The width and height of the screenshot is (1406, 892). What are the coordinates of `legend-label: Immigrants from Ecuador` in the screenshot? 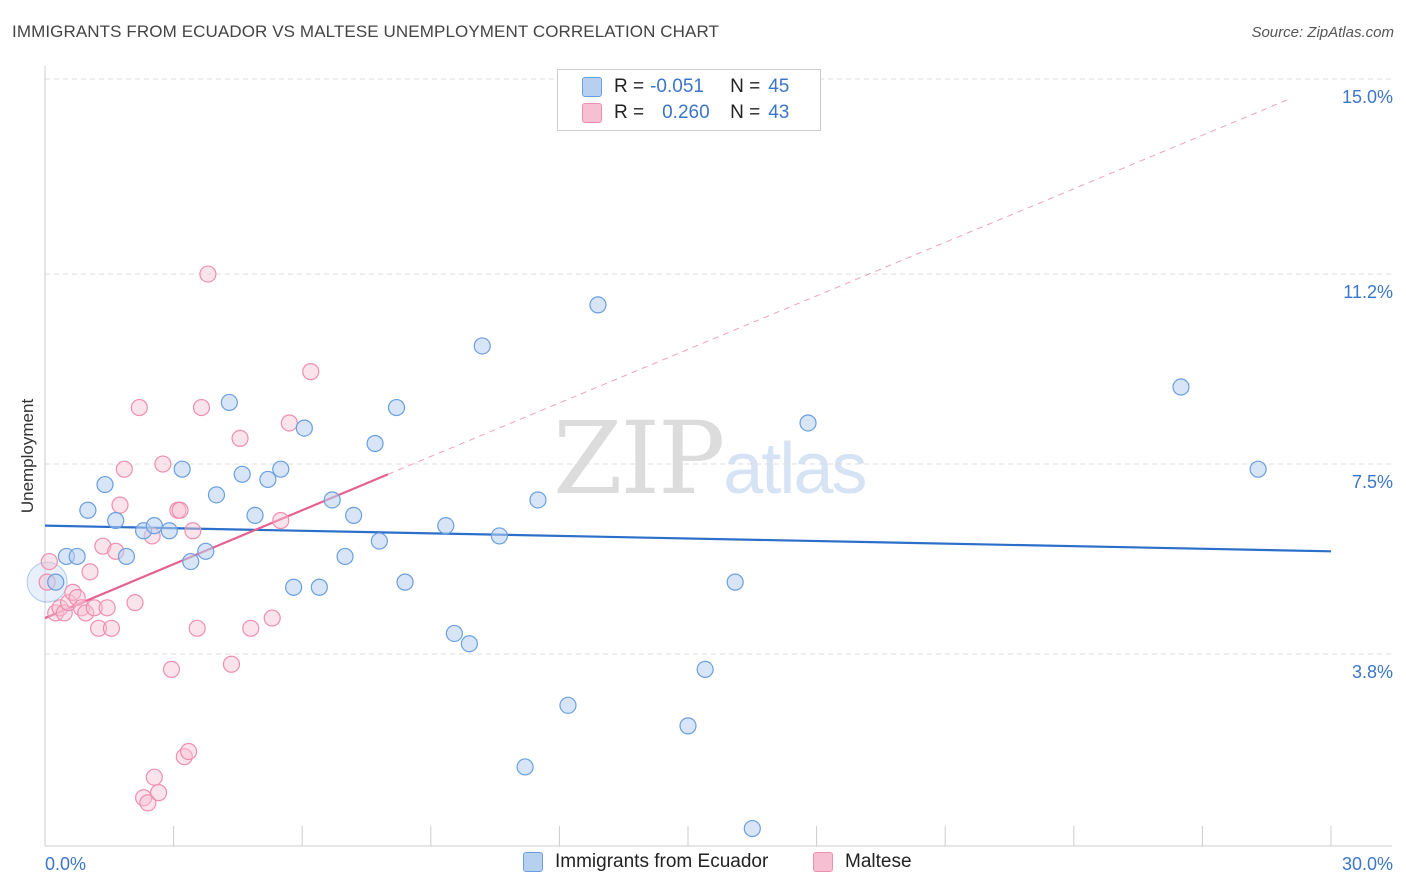 It's located at (662, 861).